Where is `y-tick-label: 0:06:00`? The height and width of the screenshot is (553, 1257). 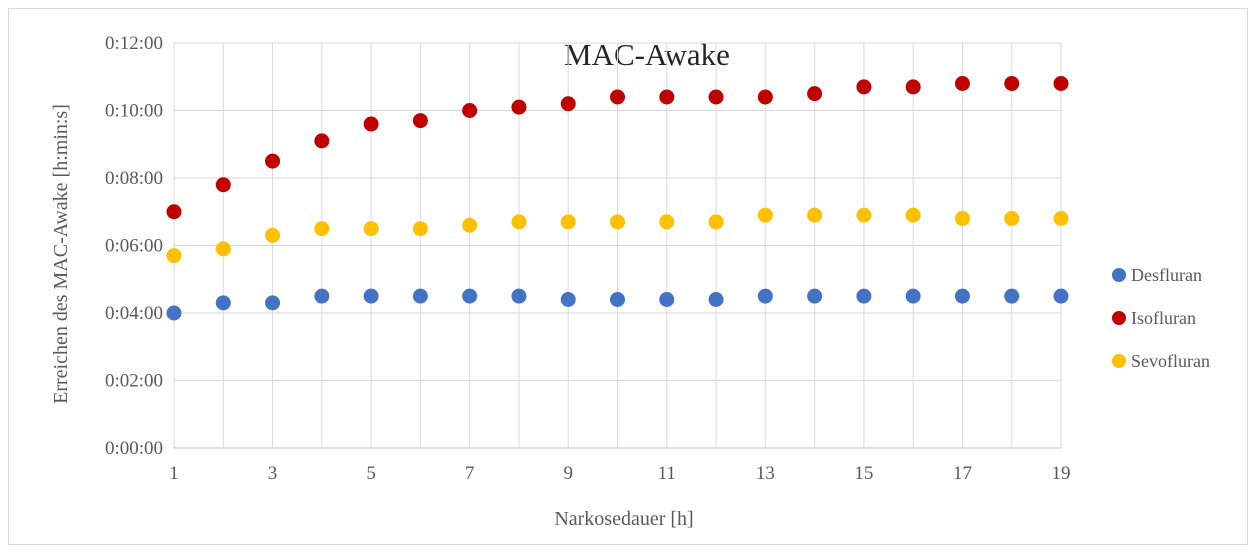
y-tick-label: 0:06:00 is located at coordinates (134, 246).